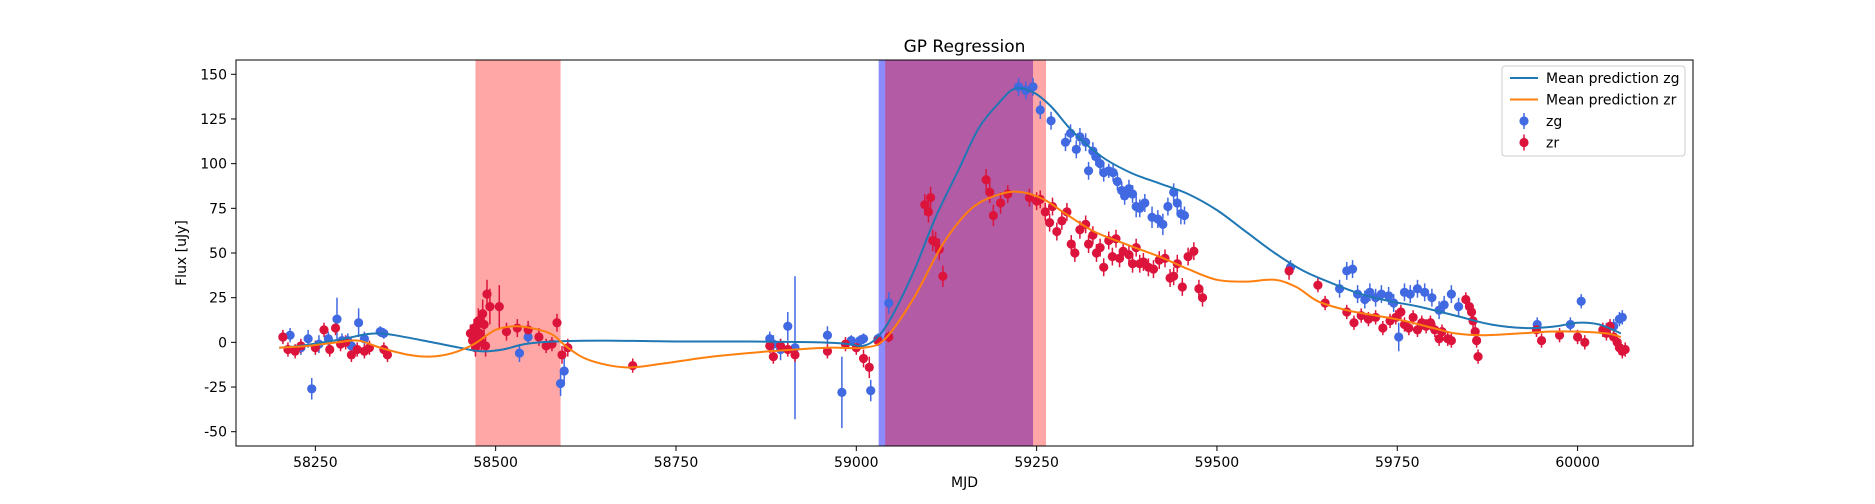 This screenshot has height=504, width=1875. I want to click on legend-entries: Mean prediction zg Mean prediction zr zg zr, so click(1595, 111).